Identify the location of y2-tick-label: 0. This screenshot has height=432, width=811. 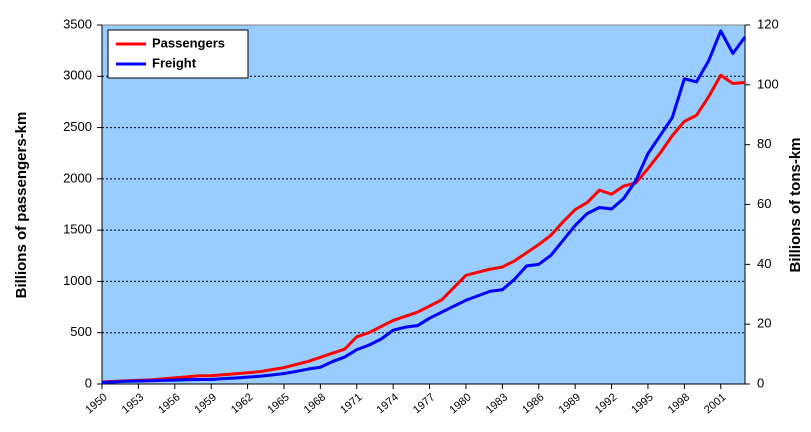
(760, 382).